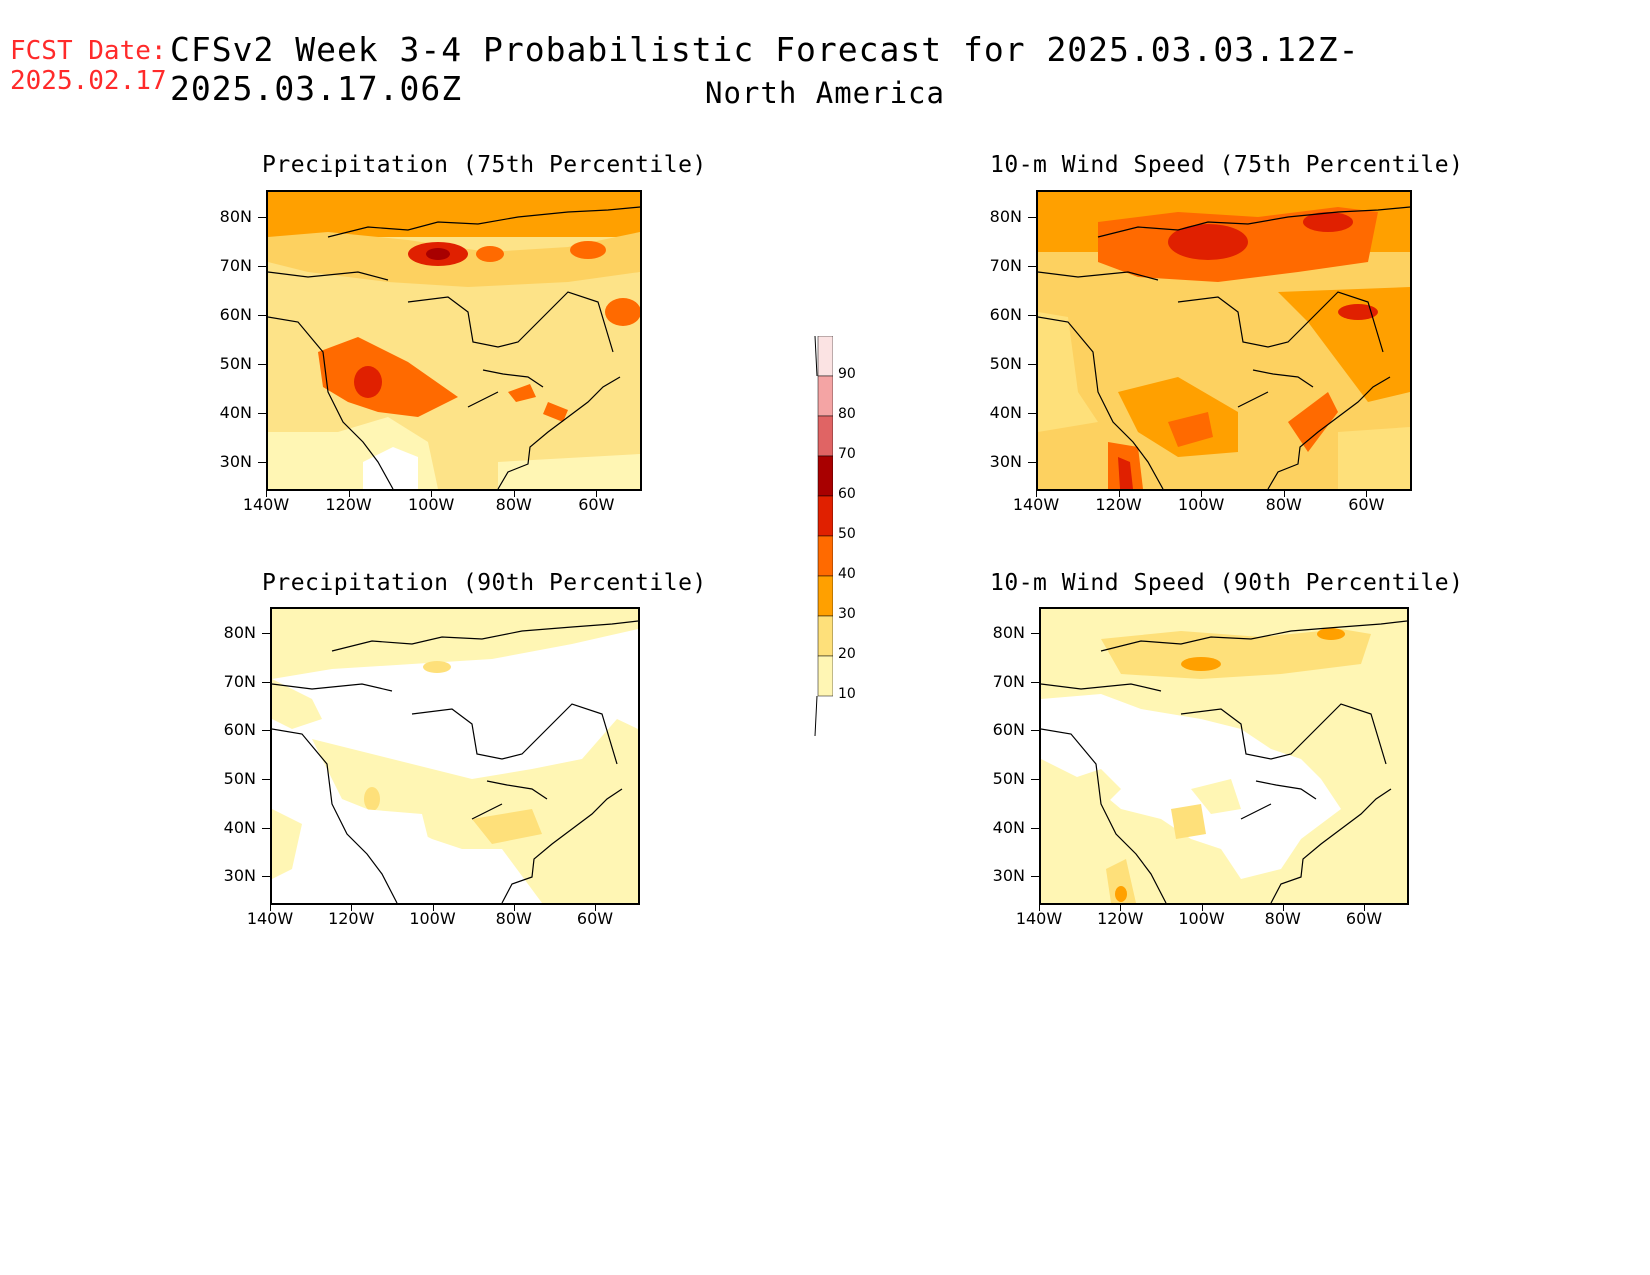 The height and width of the screenshot is (1275, 1650). I want to click on lat-label: 30N, so click(239, 875).